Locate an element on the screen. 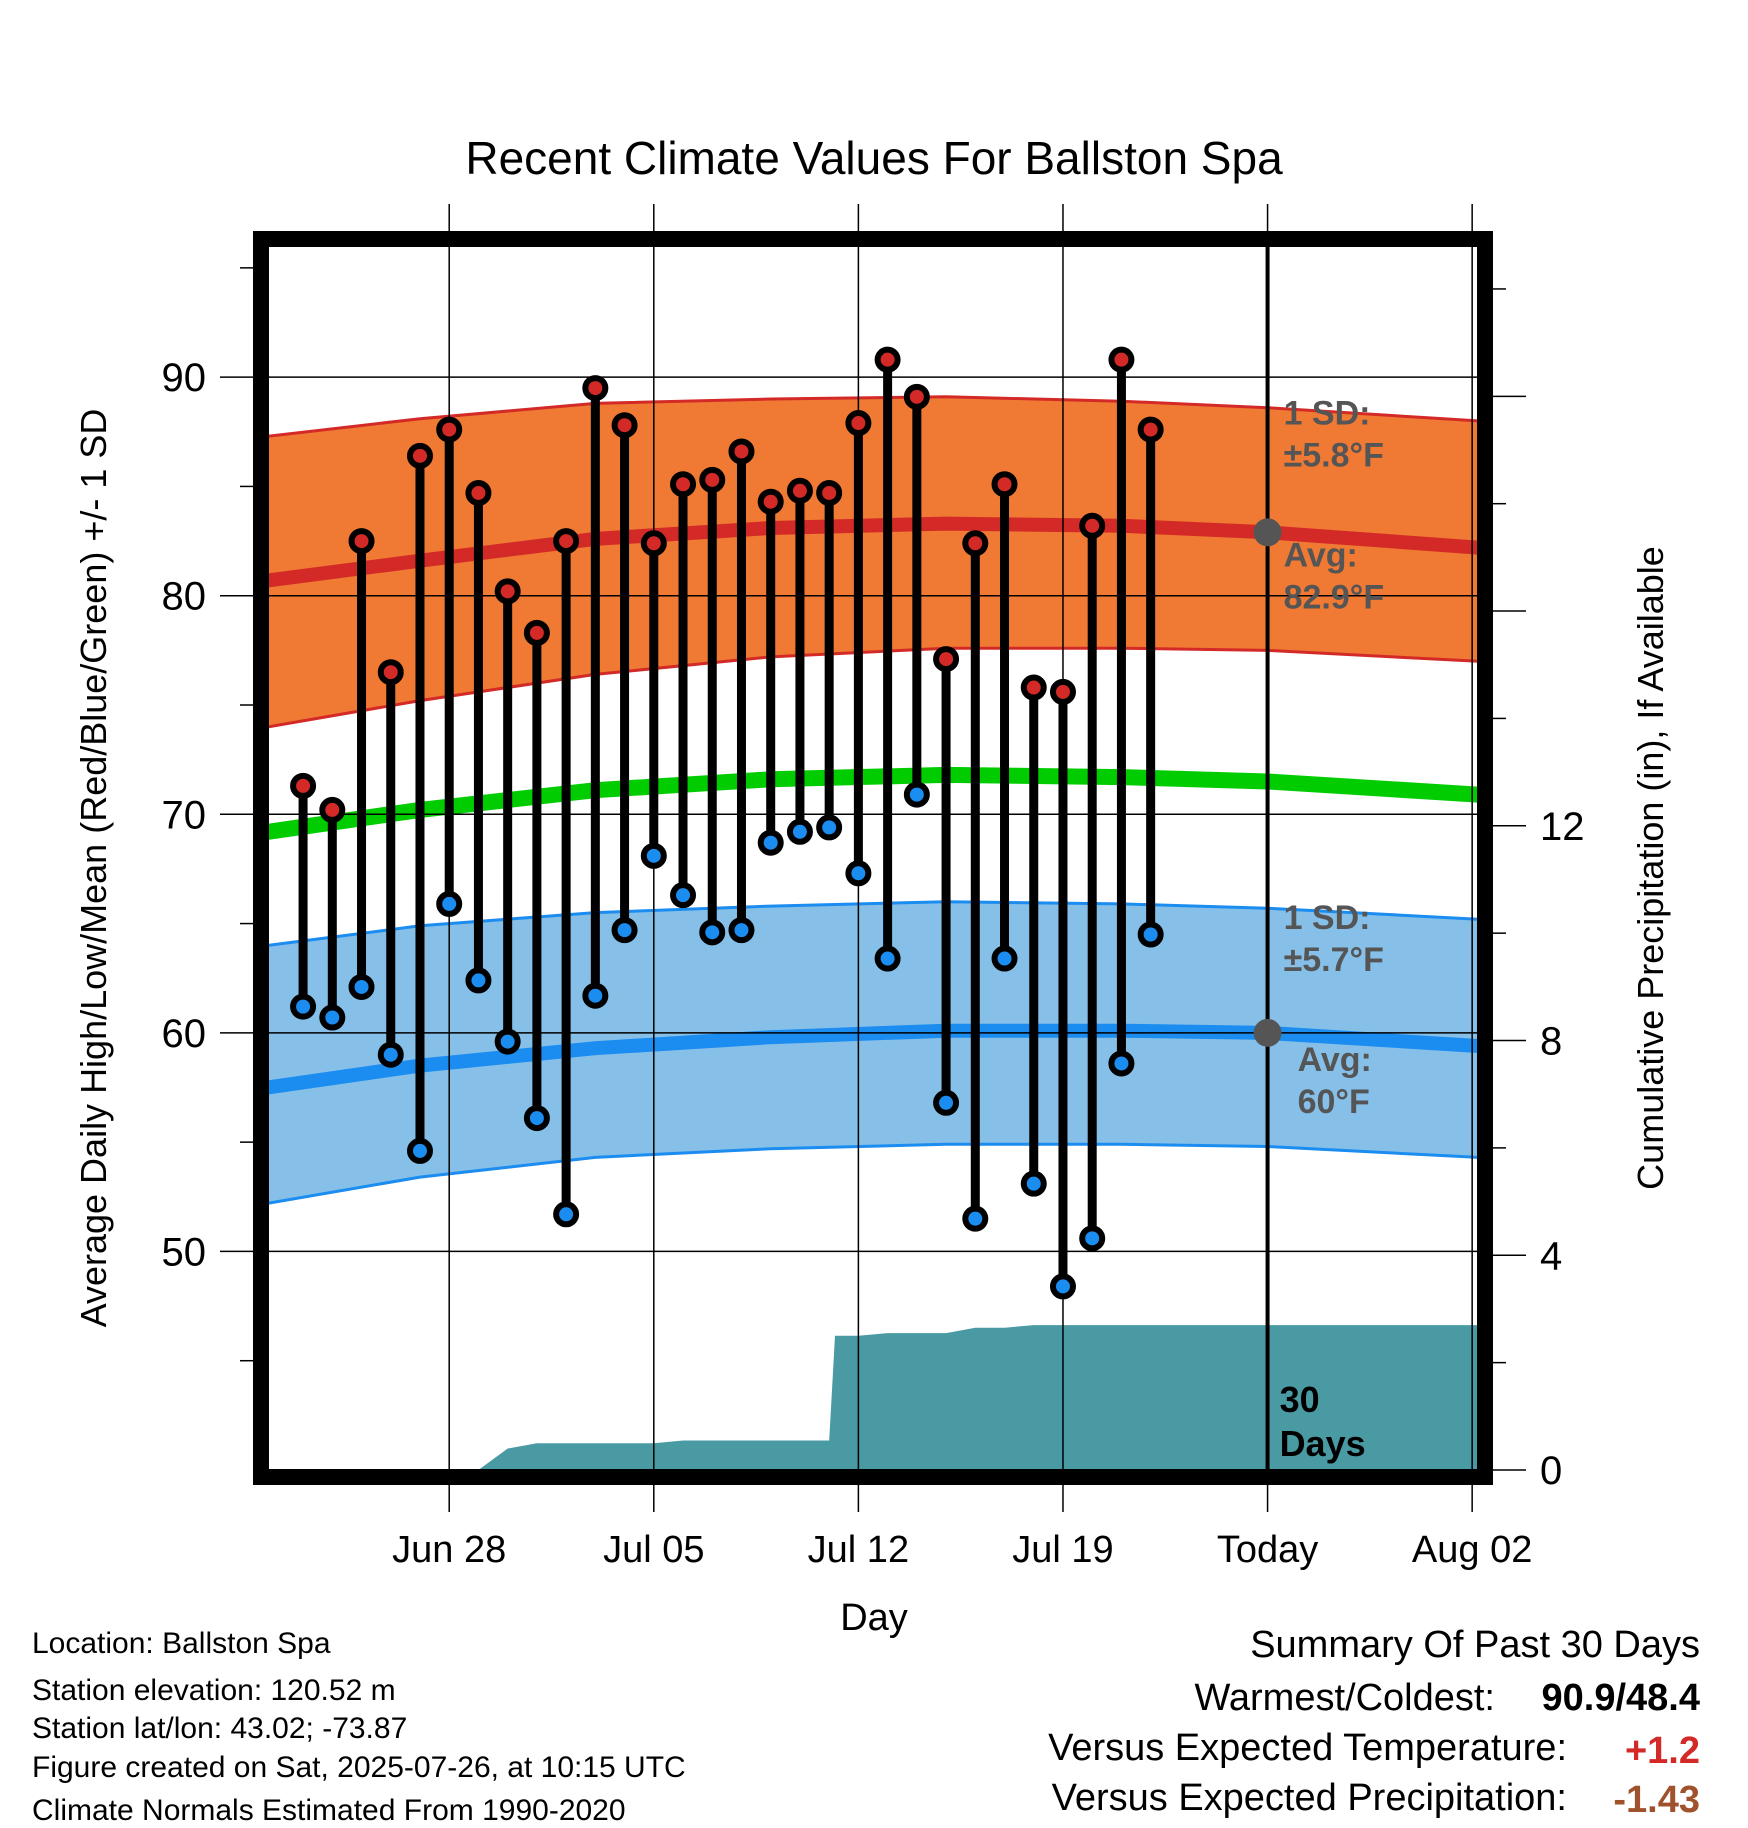  x-axis-label: Day is located at coordinates (874, 1618).